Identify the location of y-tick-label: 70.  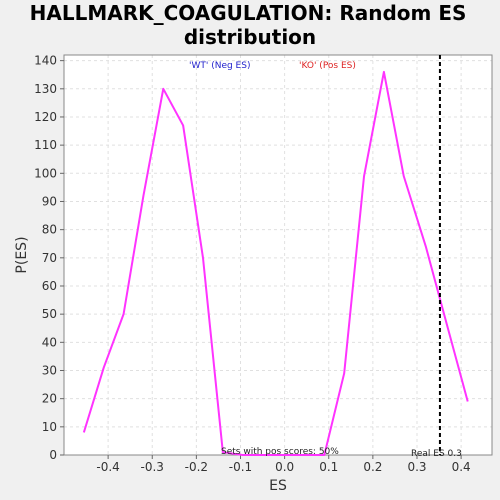
(49, 258).